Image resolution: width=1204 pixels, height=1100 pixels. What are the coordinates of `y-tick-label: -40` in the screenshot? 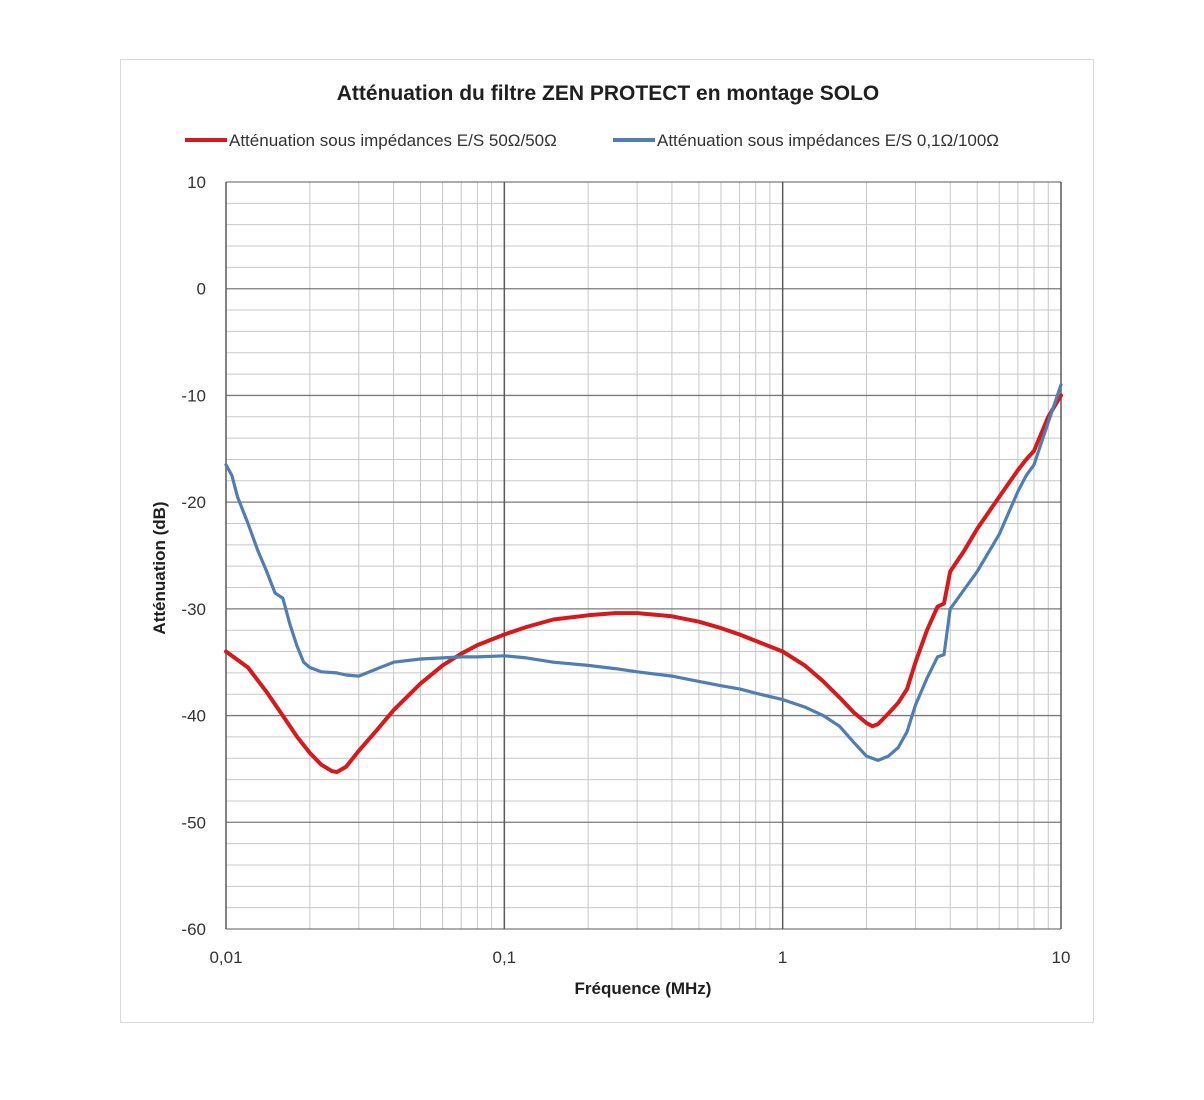 It's located at (193, 716).